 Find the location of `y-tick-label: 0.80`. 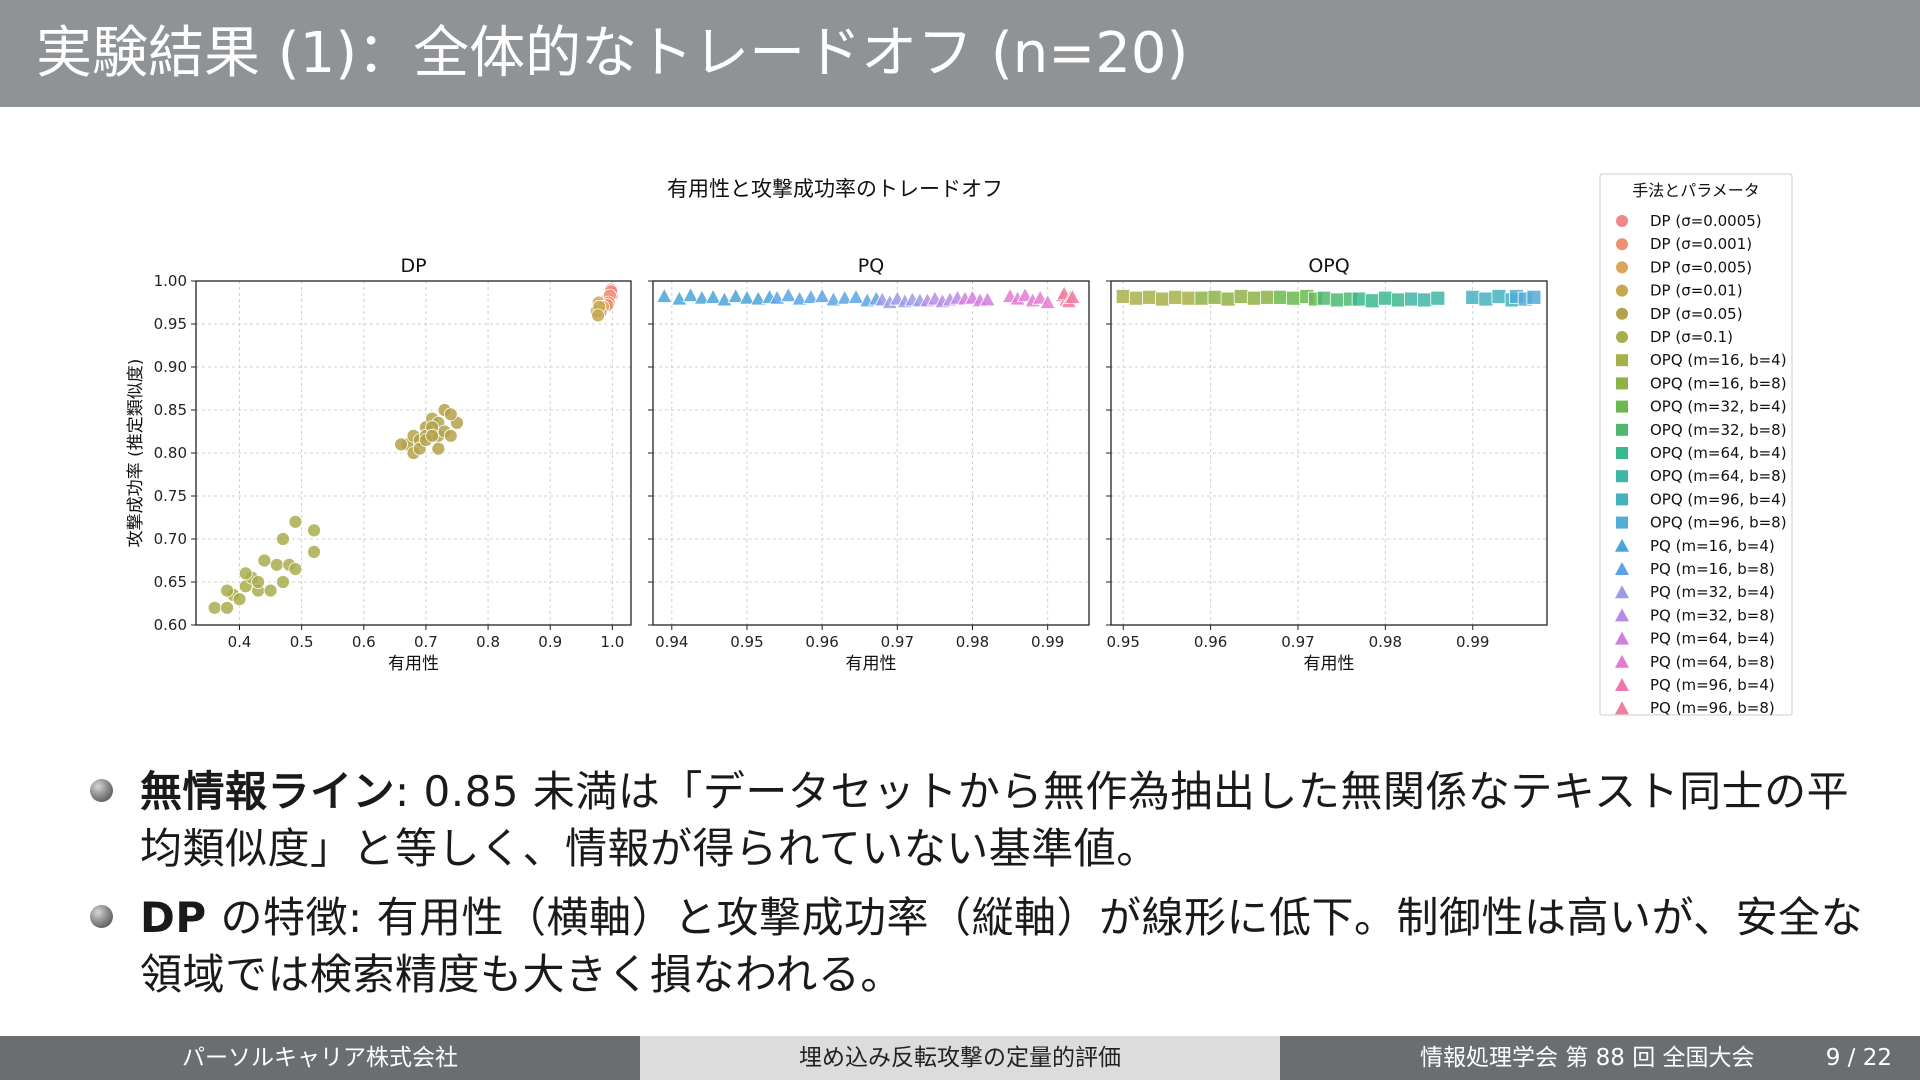

y-tick-label: 0.80 is located at coordinates (170, 453).